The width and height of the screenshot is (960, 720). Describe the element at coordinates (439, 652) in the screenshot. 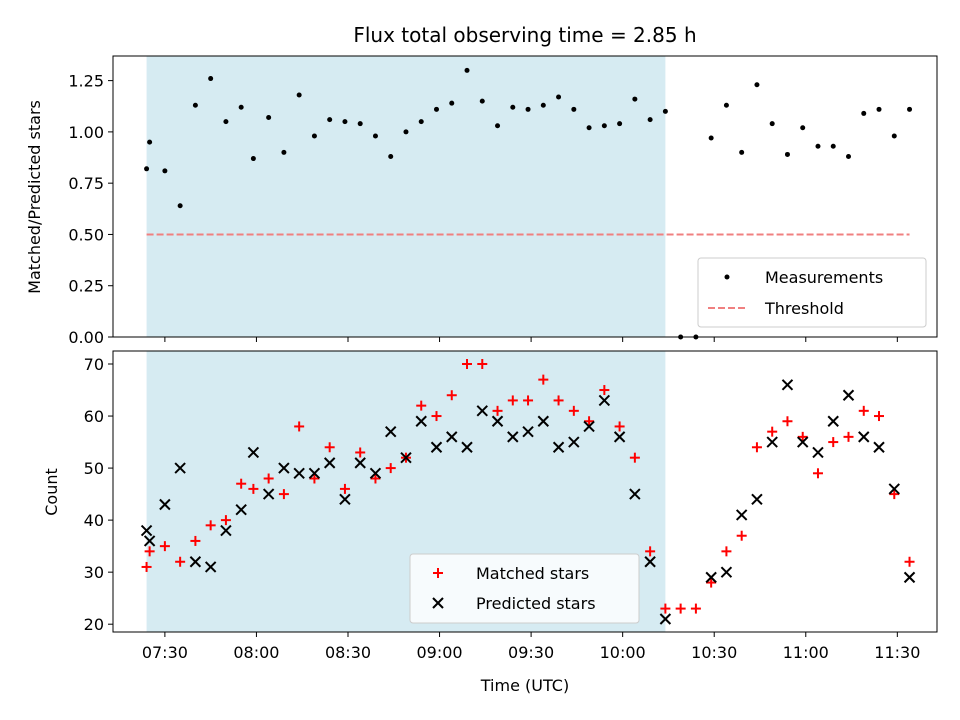

I see `x-tick-label: 09:00` at that location.